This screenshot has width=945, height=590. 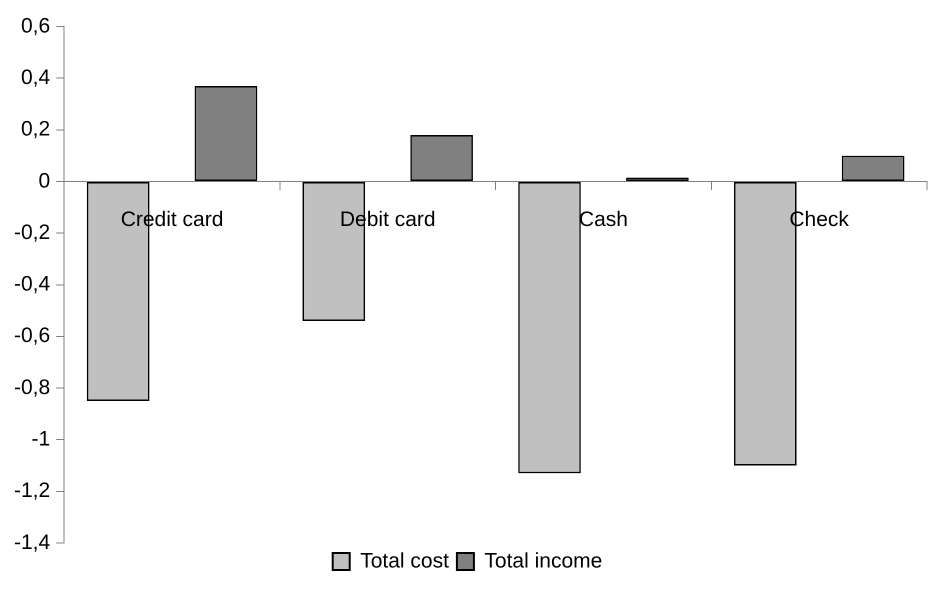 What do you see at coordinates (32, 232) in the screenshot?
I see `y-tick-label: -0,2` at bounding box center [32, 232].